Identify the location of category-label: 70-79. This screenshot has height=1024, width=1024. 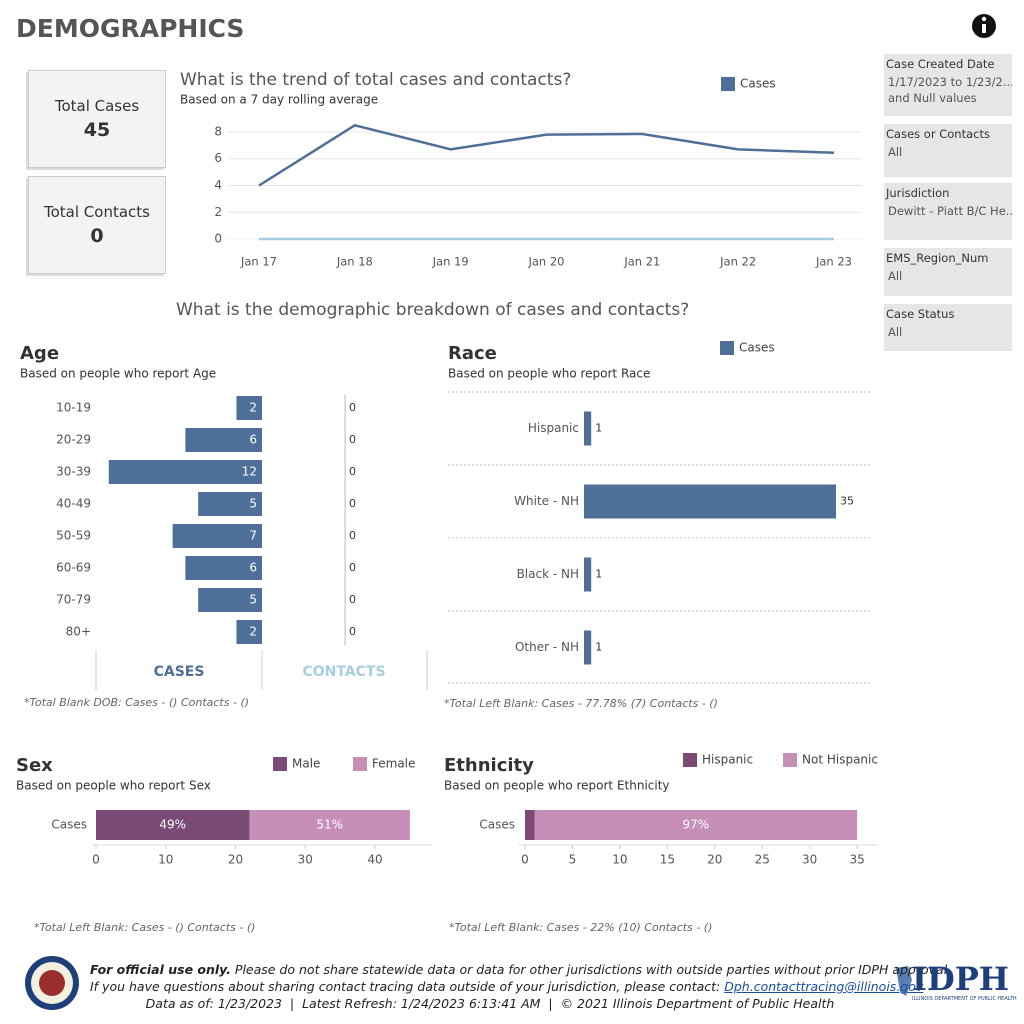
(73, 600).